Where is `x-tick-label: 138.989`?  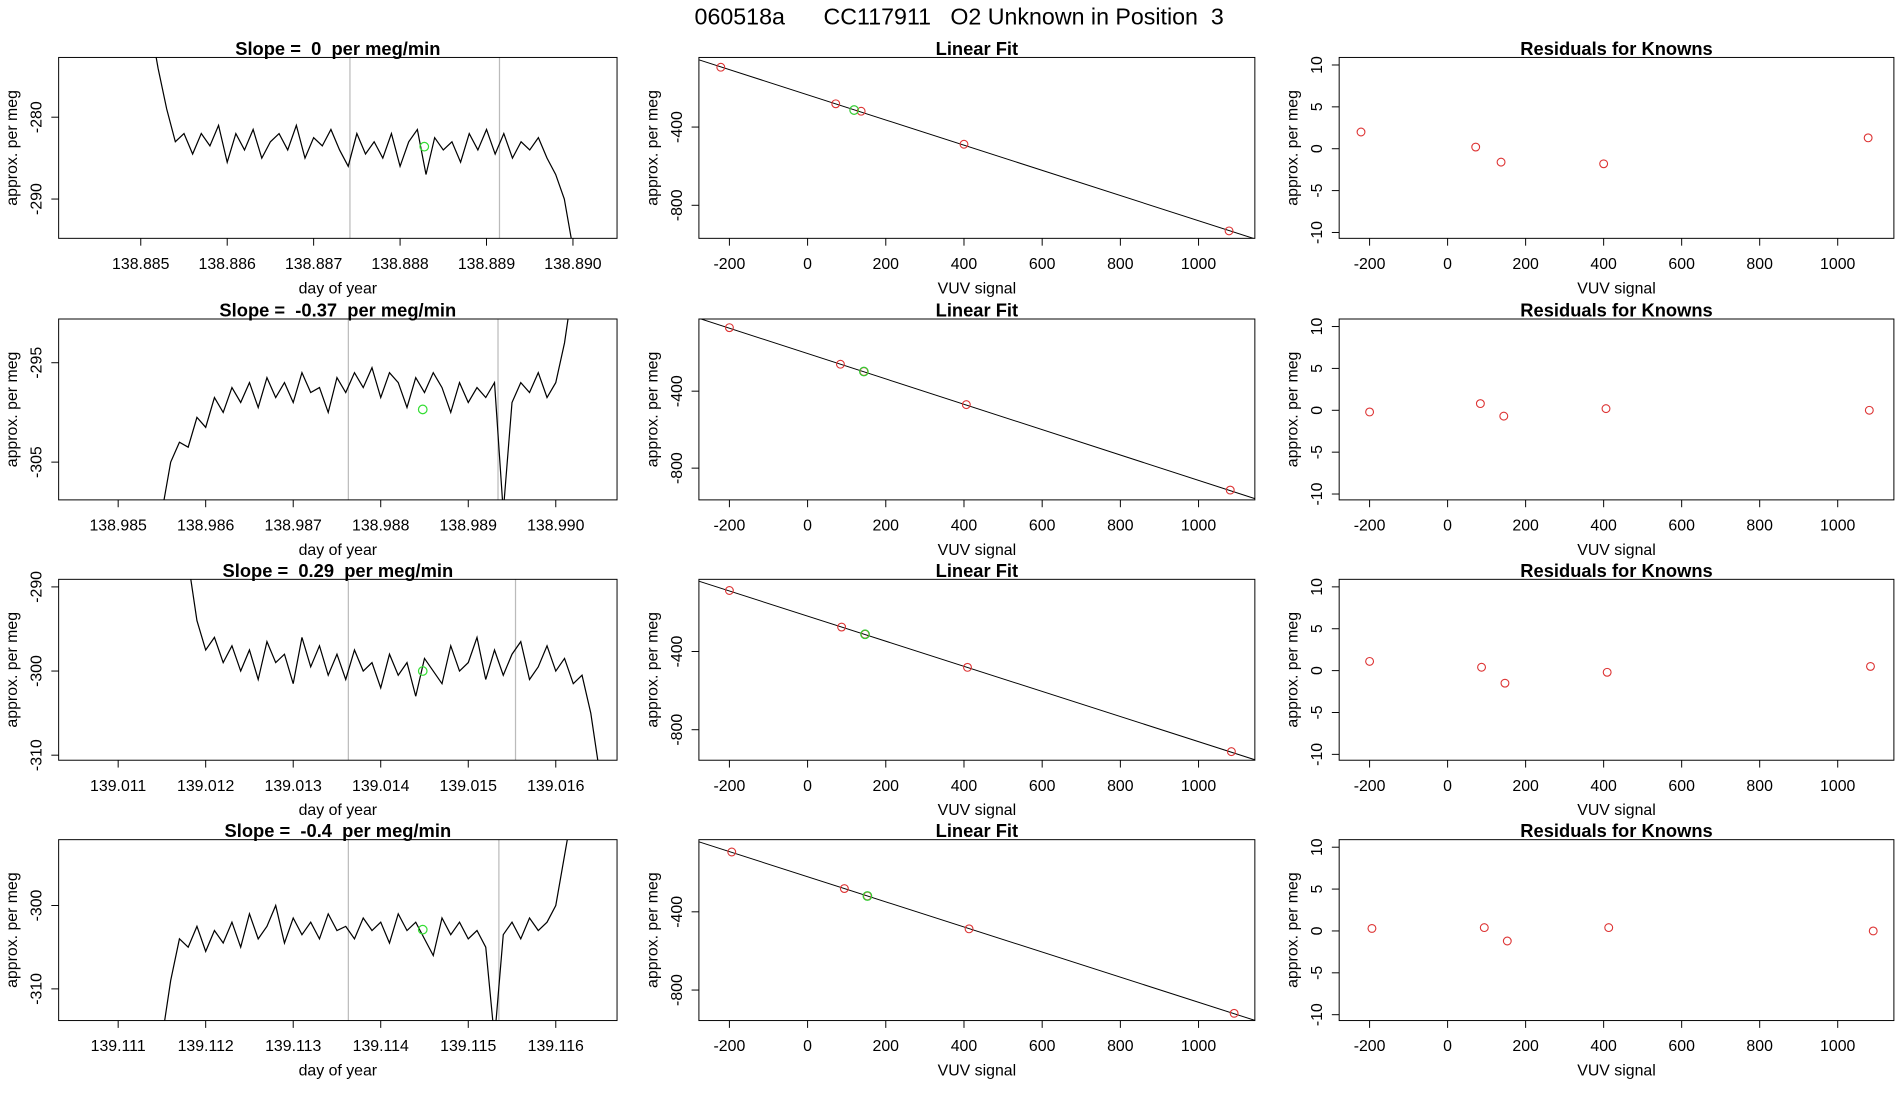
x-tick-label: 138.989 is located at coordinates (469, 525).